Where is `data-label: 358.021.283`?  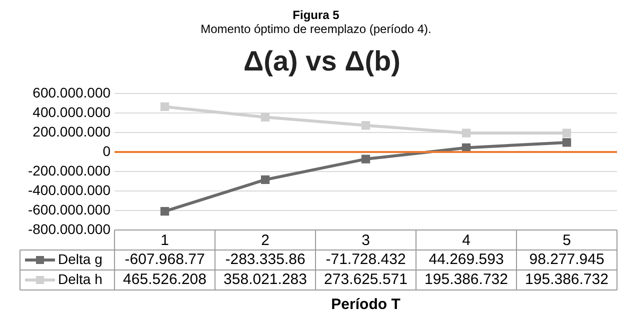 data-label: 358.021.283 is located at coordinates (265, 279).